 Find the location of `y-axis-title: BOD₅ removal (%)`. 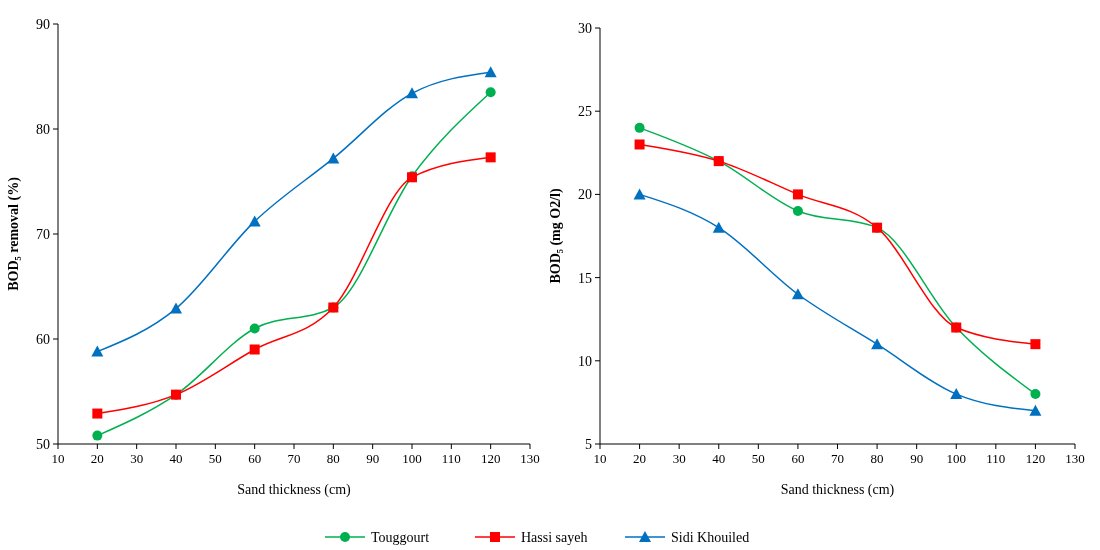

y-axis-title: BOD₅ removal (%) is located at coordinates (14, 233).